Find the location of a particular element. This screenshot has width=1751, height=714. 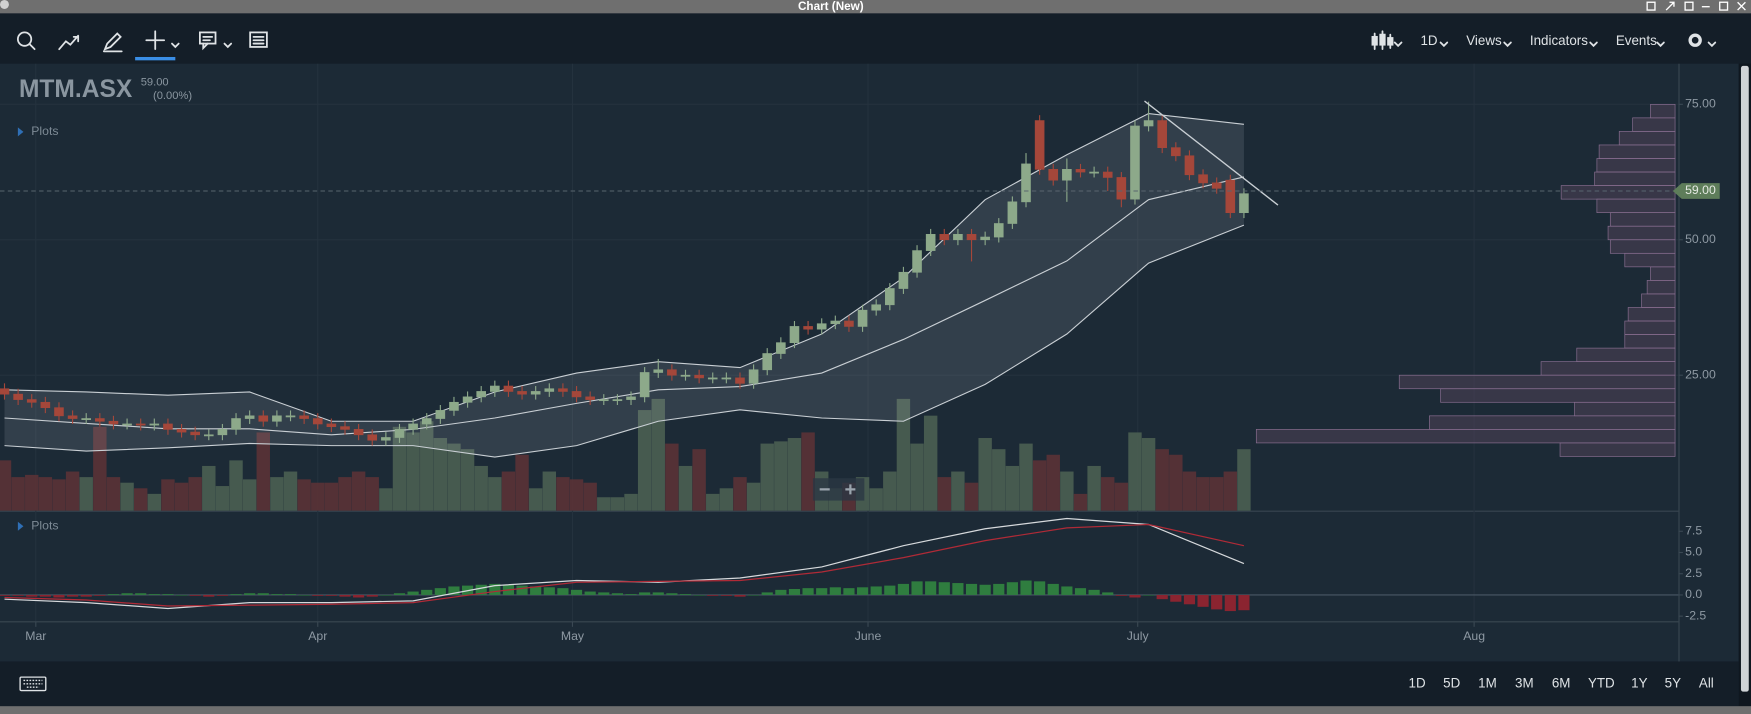

toolbar is located at coordinates (875, 38).